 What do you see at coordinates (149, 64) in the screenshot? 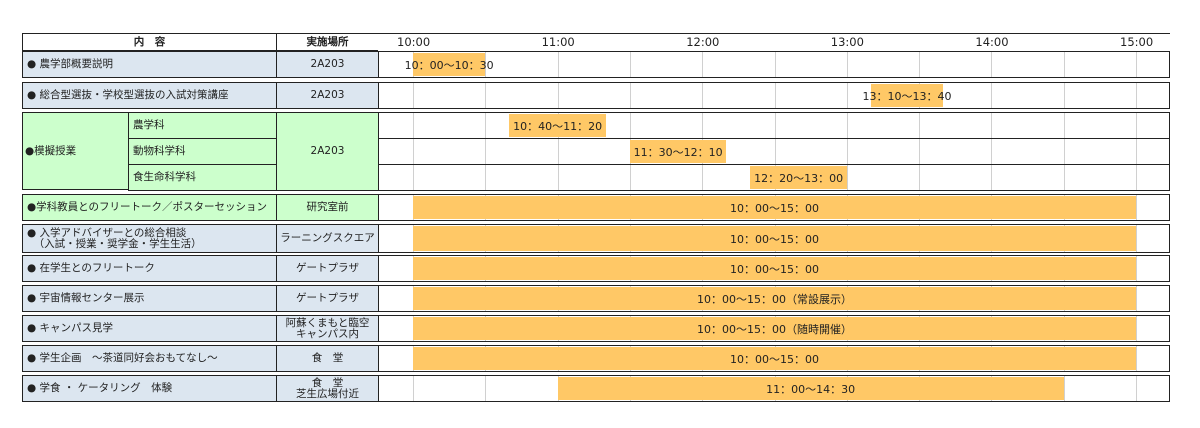
I see `row-title: ● 農学部概要説明` at bounding box center [149, 64].